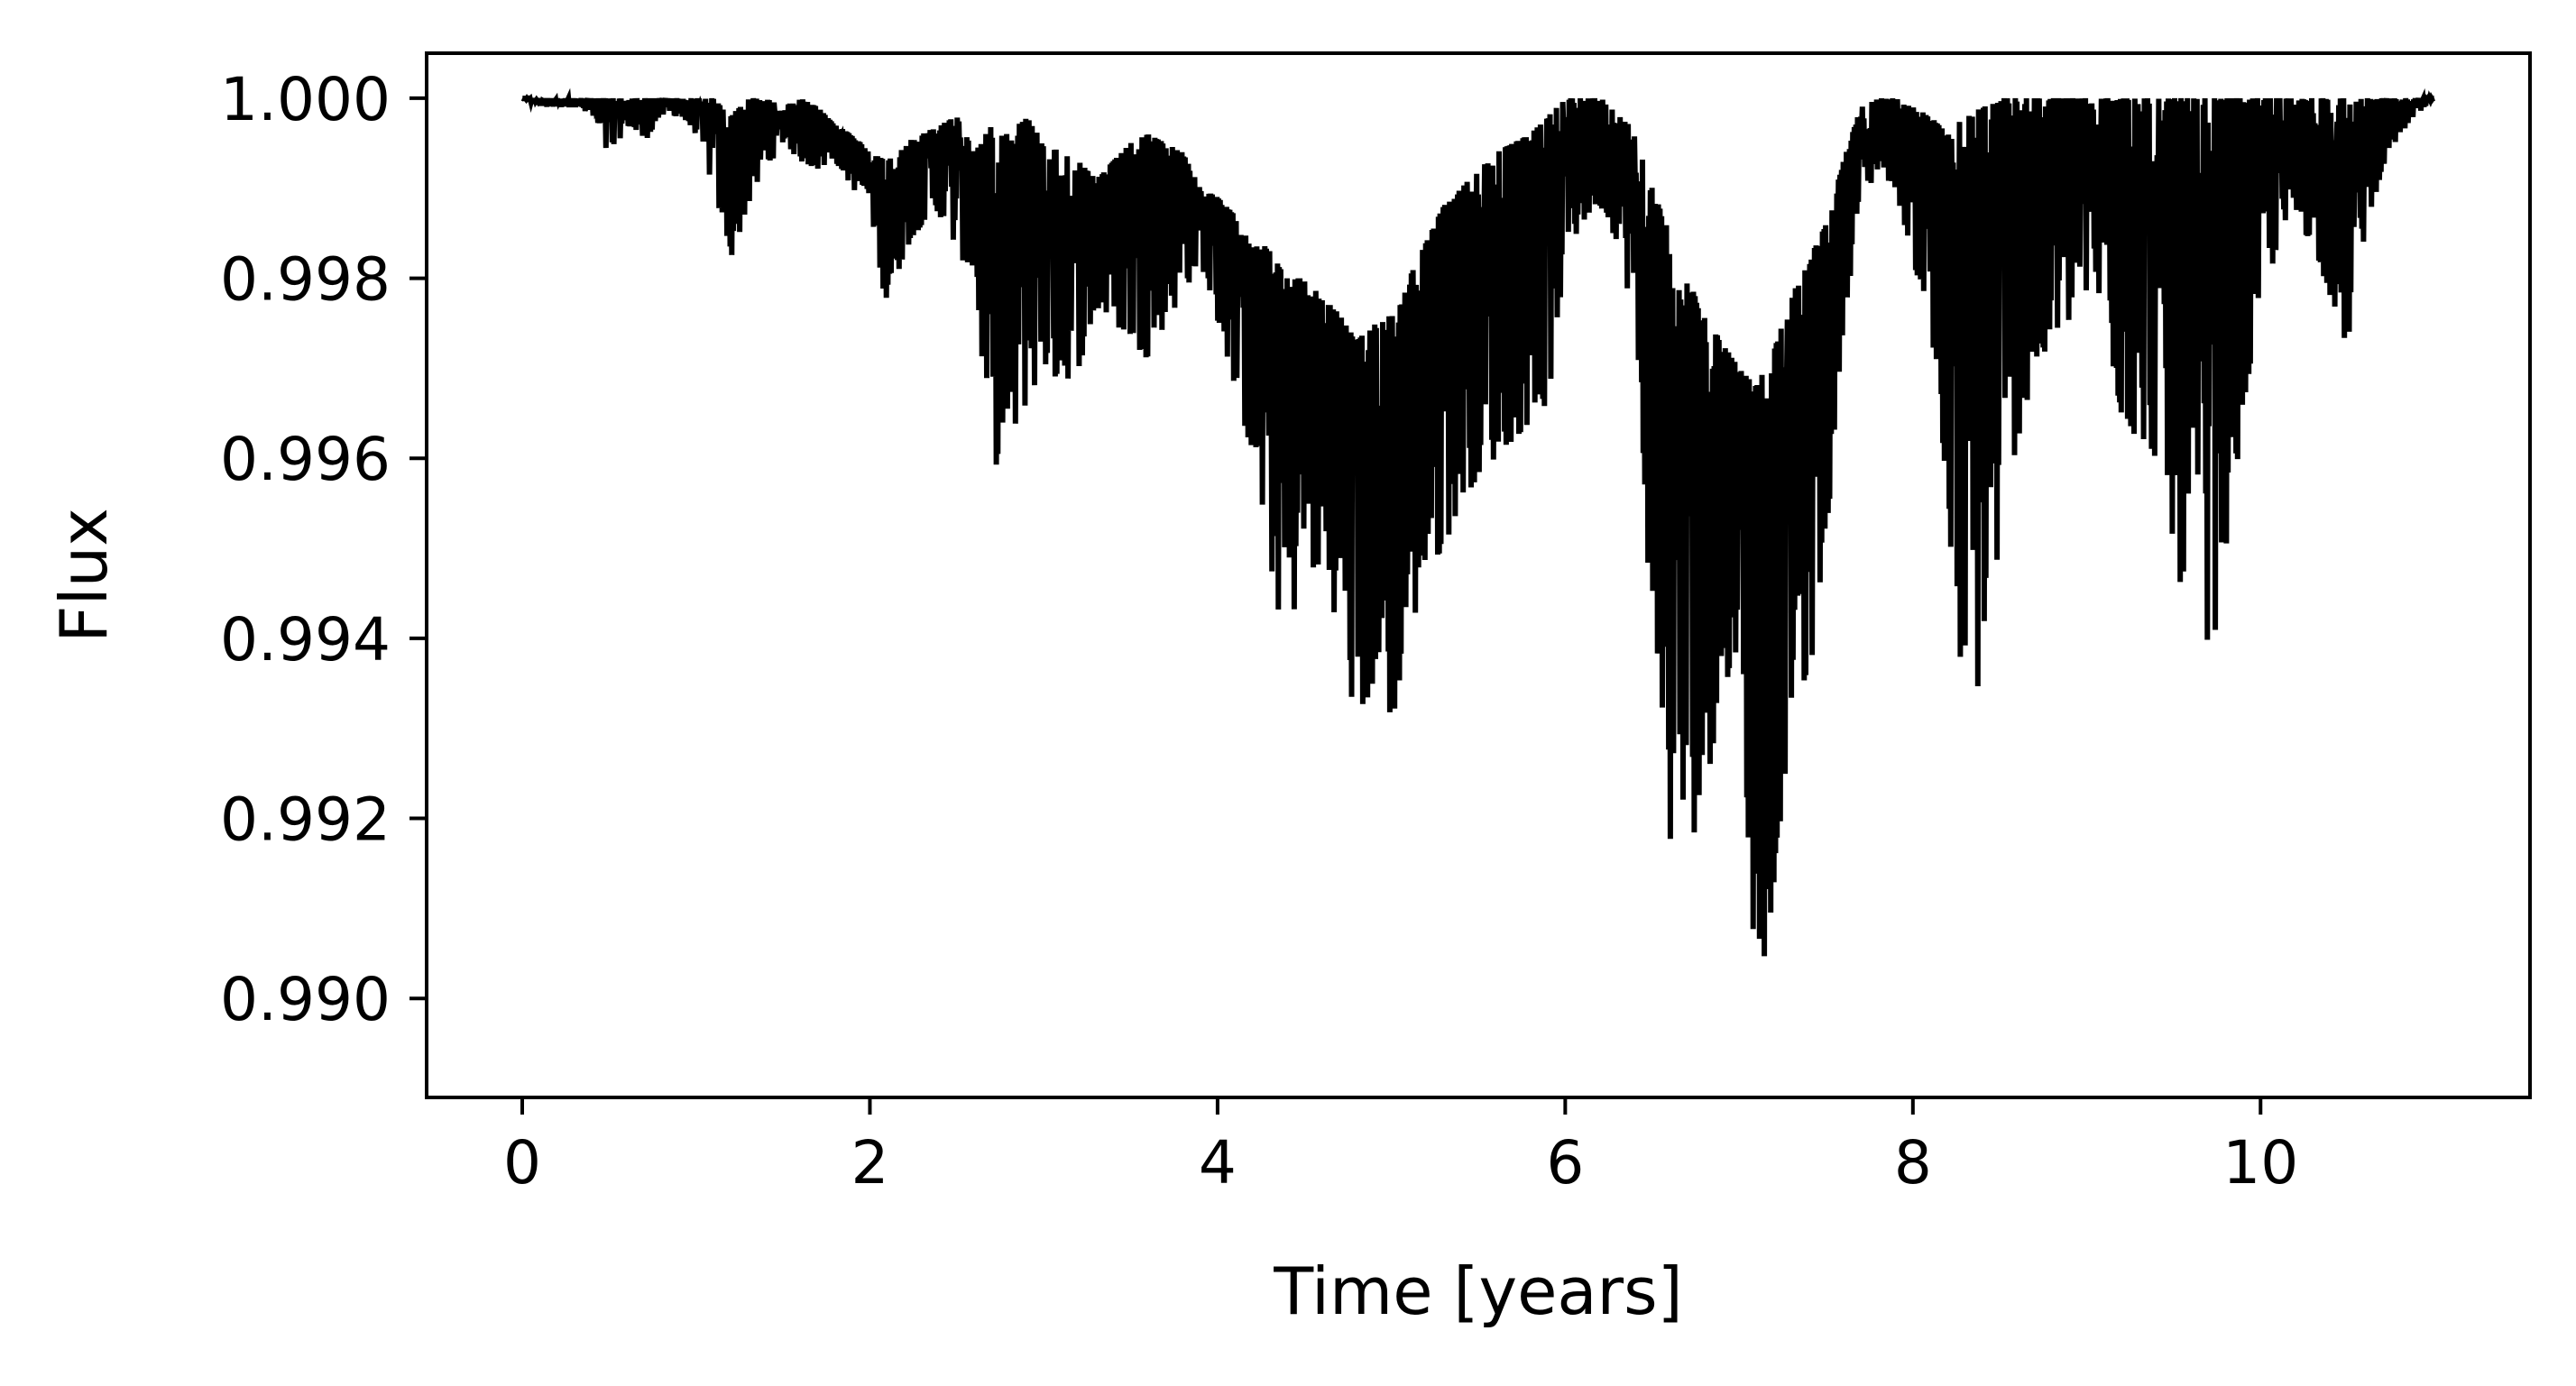  Describe the element at coordinates (1913, 1163) in the screenshot. I see `x-tick-label: 8` at that location.